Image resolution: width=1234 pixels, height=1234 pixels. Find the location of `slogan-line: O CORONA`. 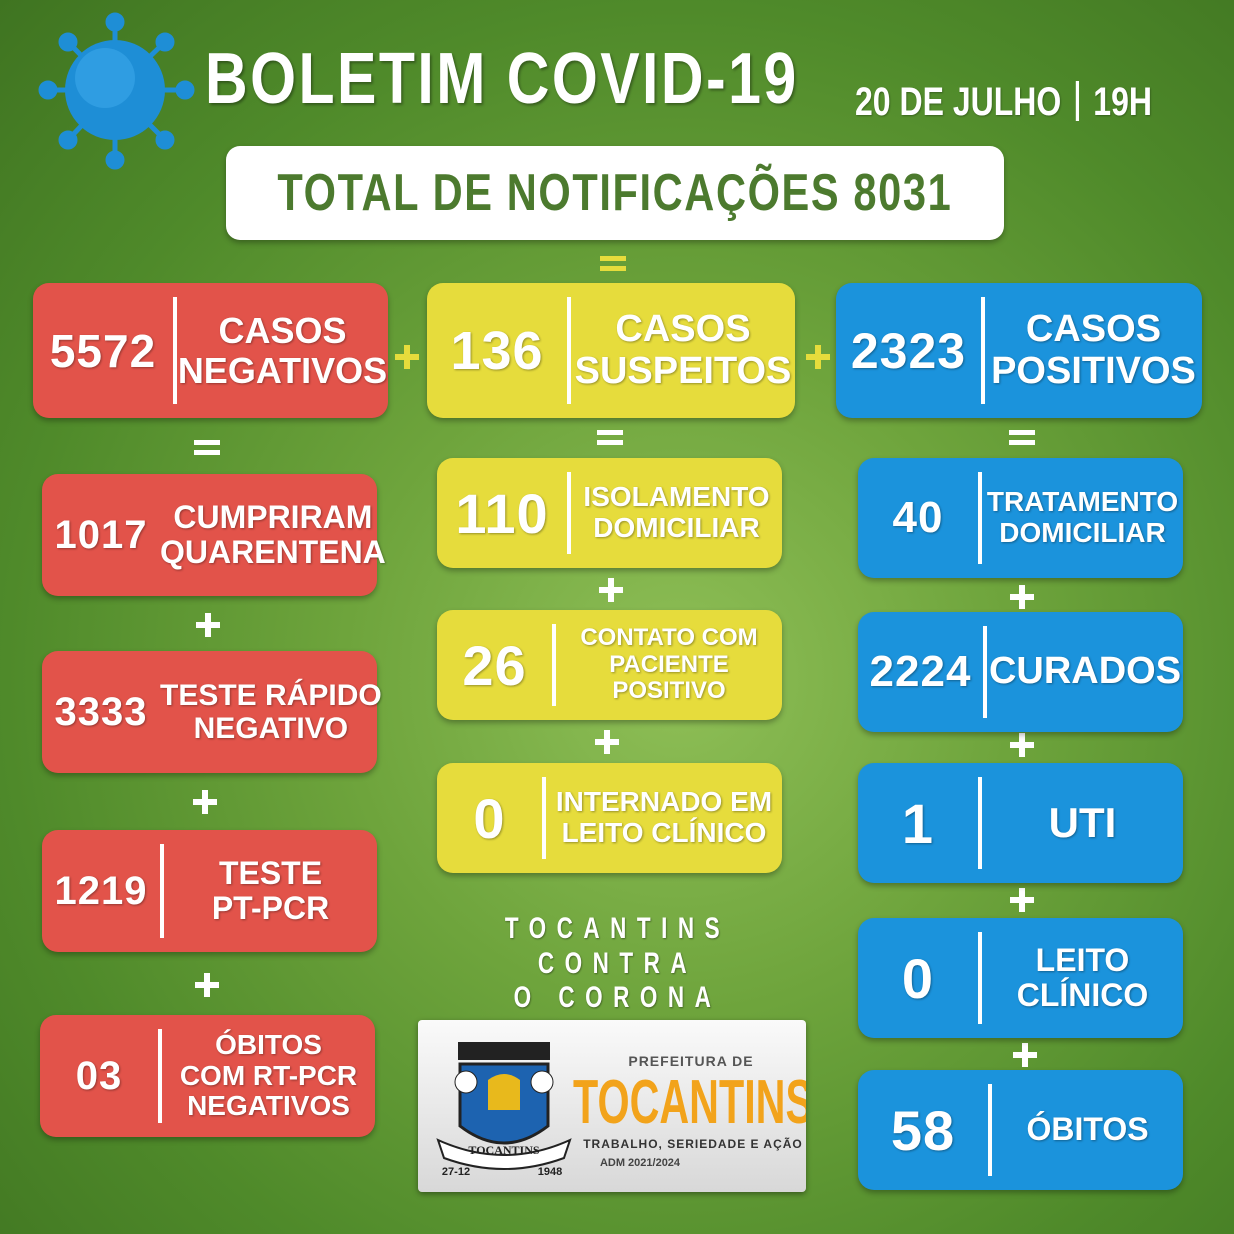

slogan-line: O CORONA is located at coordinates (617, 997).